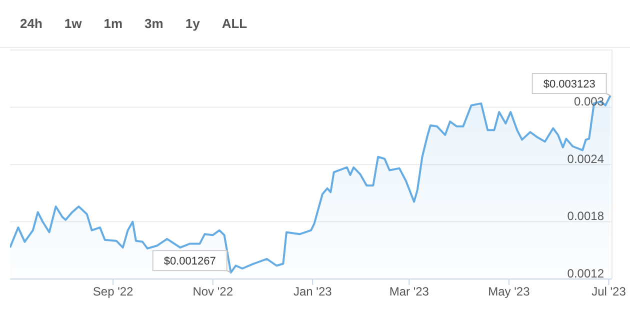 The width and height of the screenshot is (630, 331). I want to click on x-tick-label: Jul '23, so click(609, 291).